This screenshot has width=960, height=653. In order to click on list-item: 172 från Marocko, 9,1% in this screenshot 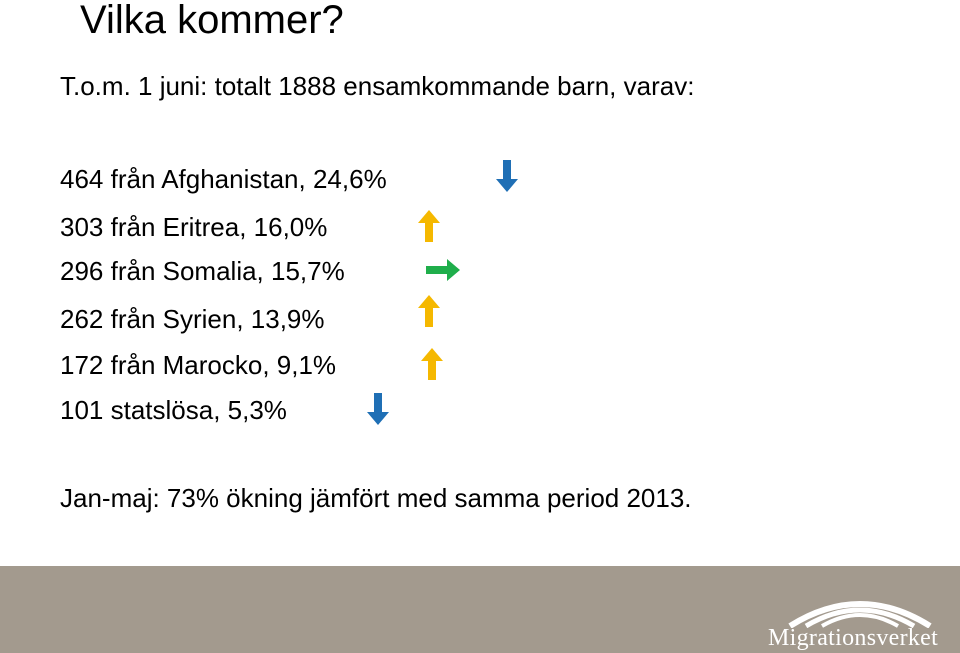, I will do `click(198, 365)`.